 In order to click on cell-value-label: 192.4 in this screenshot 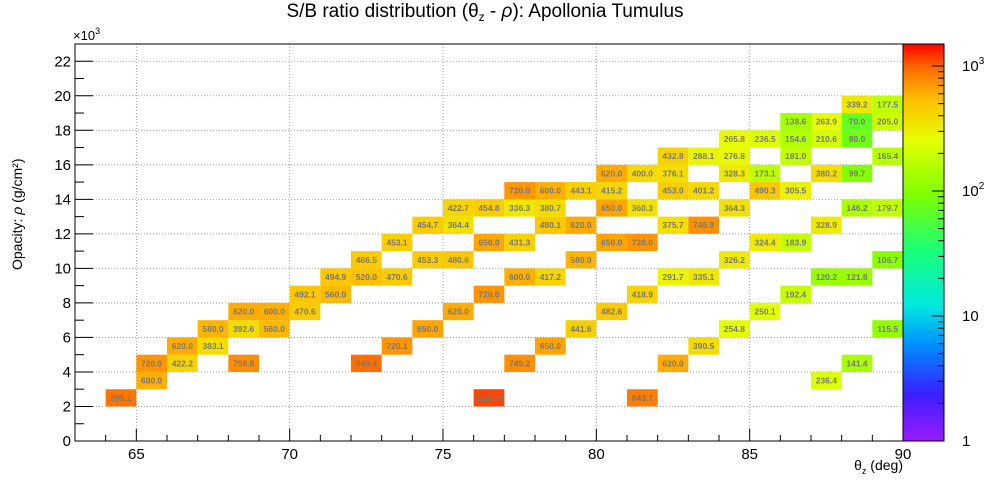, I will do `click(796, 294)`.